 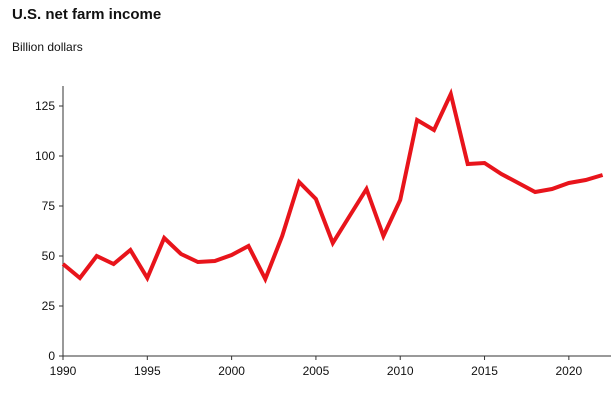 I want to click on y-tick-label: 50, so click(x=49, y=256).